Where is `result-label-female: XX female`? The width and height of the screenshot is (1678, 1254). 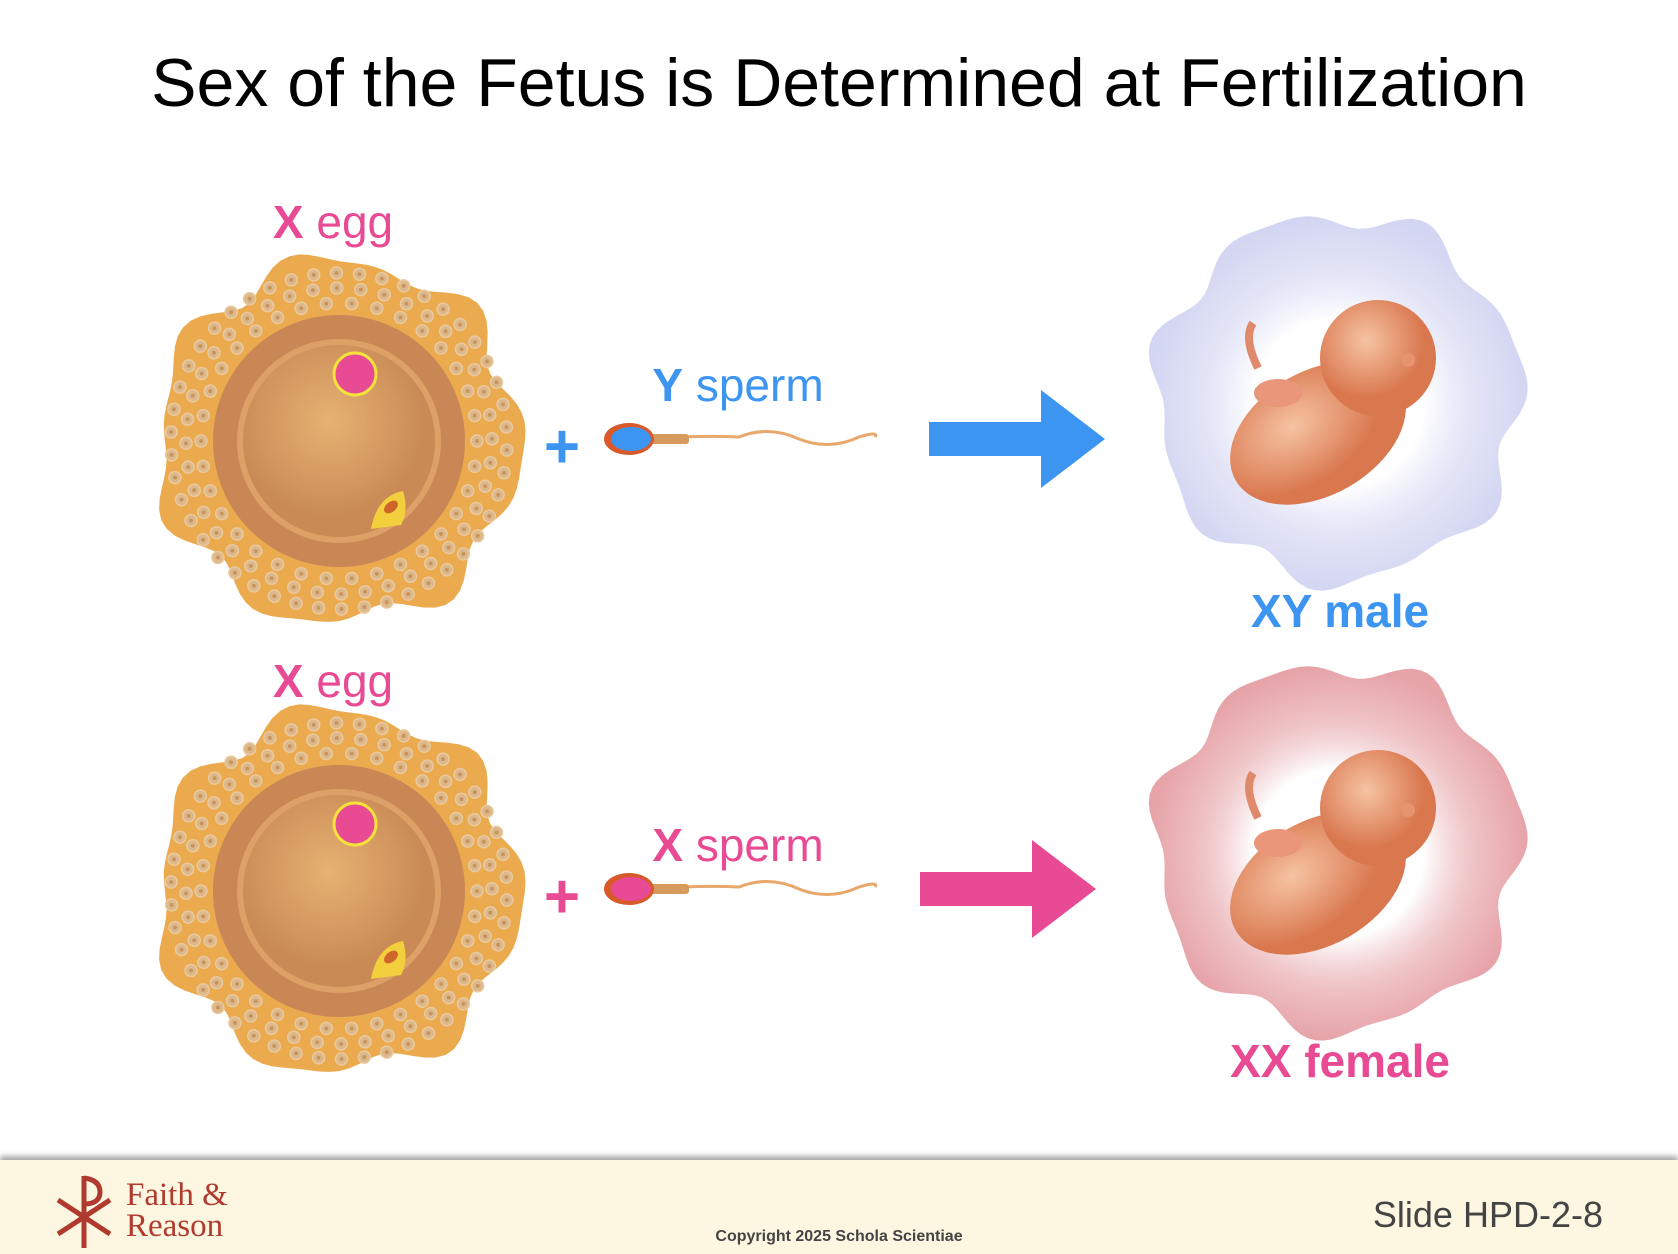 result-label-female: XX female is located at coordinates (1340, 1061).